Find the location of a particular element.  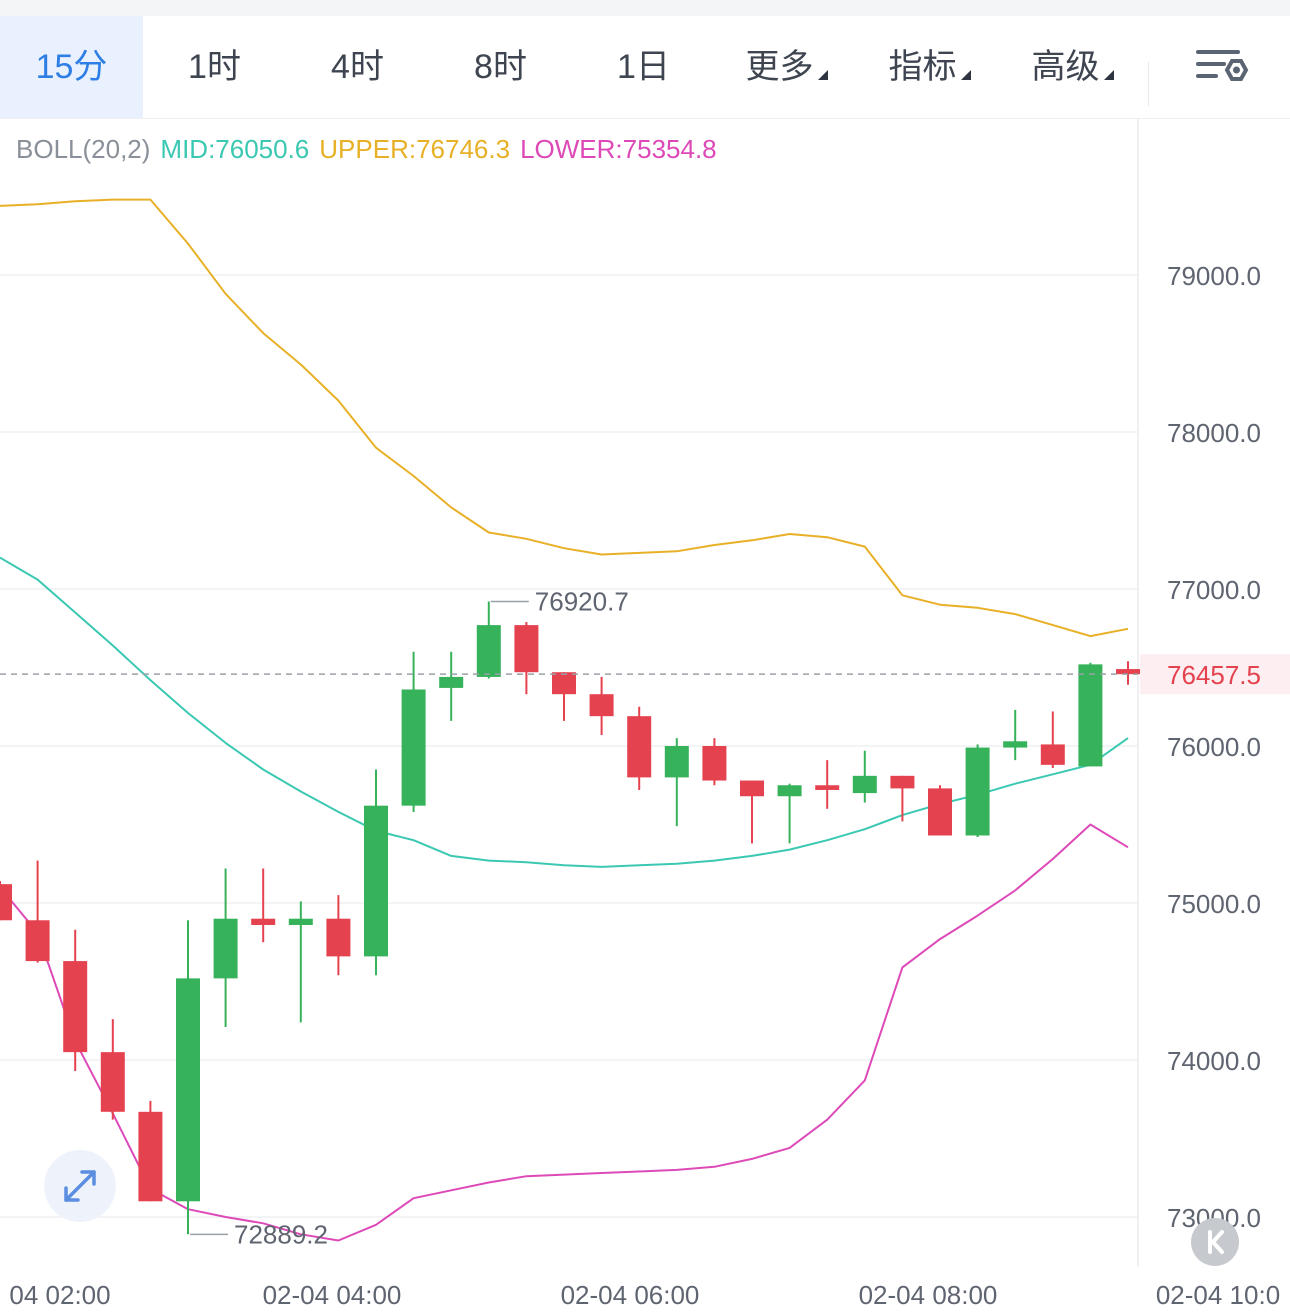

y-tick-label: 74000.0 is located at coordinates (1214, 1061).